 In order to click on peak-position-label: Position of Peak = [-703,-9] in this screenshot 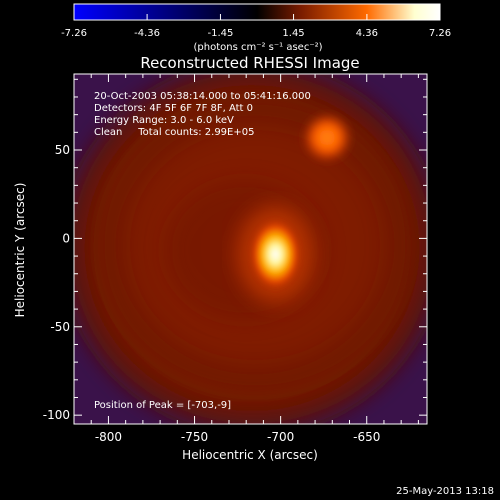, I will do `click(162, 405)`.